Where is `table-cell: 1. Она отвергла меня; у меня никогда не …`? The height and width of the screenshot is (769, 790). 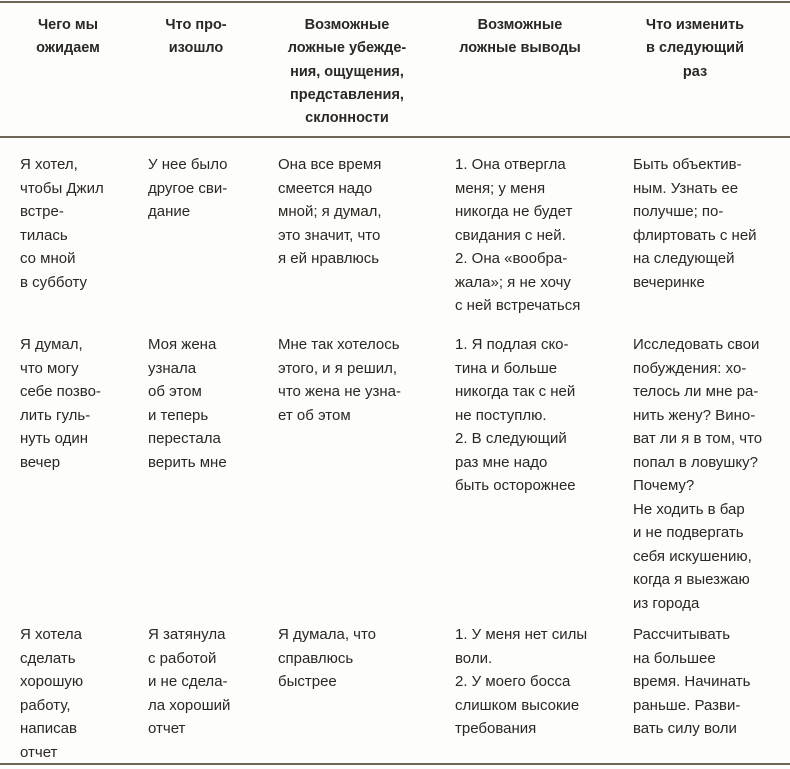
table-cell: 1. Она отвергла меня; у меня никогда не … is located at coordinates (518, 235).